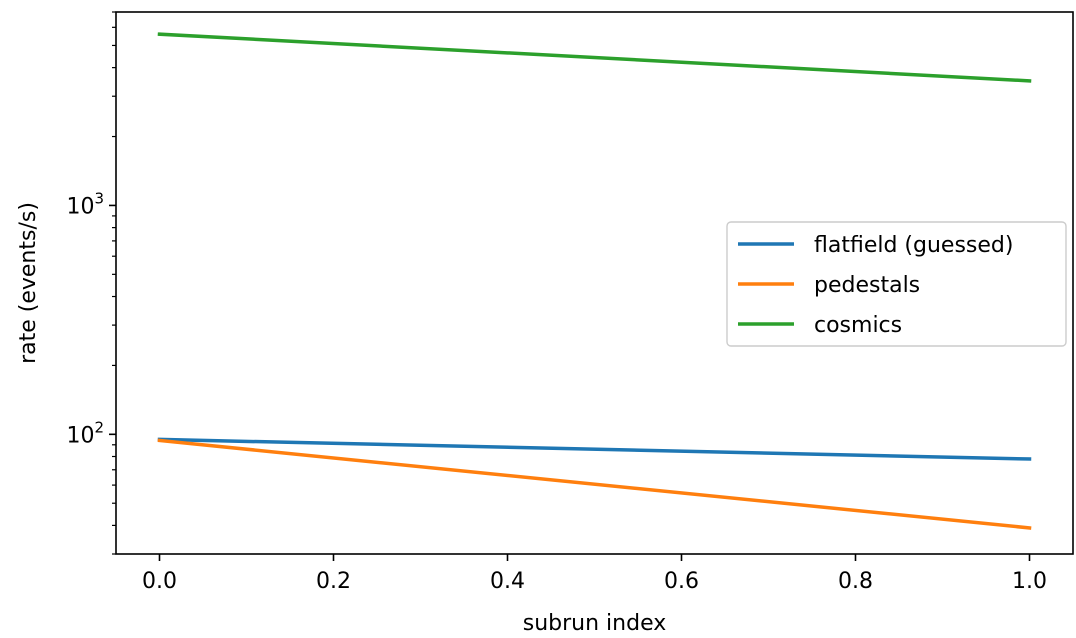 The height and width of the screenshot is (638, 1076). I want to click on y-tick-label-1: 10³, so click(85, 204).